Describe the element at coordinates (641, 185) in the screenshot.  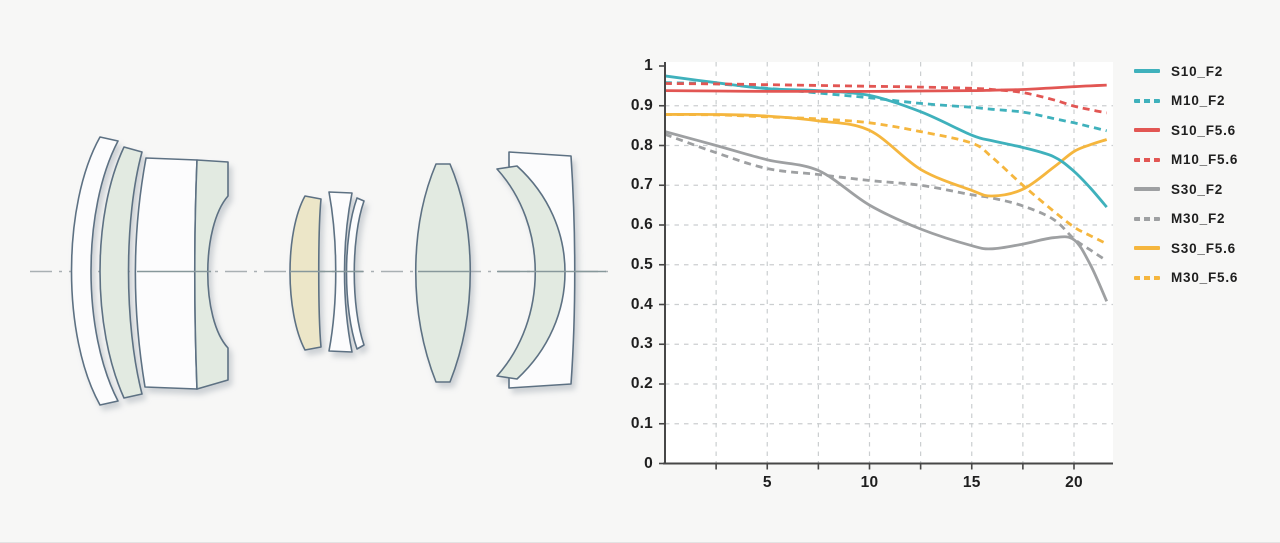
I see `y-tick-label: 0.7` at that location.